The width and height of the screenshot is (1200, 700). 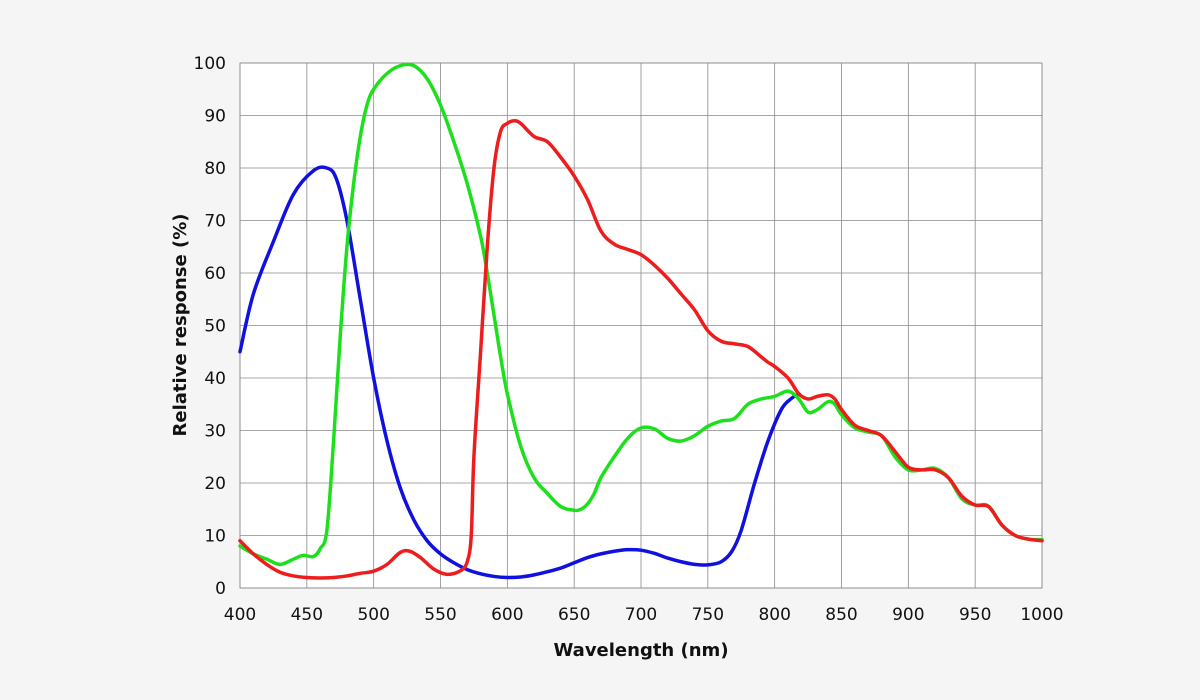 I want to click on y-tick-label: 40, so click(x=215, y=379).